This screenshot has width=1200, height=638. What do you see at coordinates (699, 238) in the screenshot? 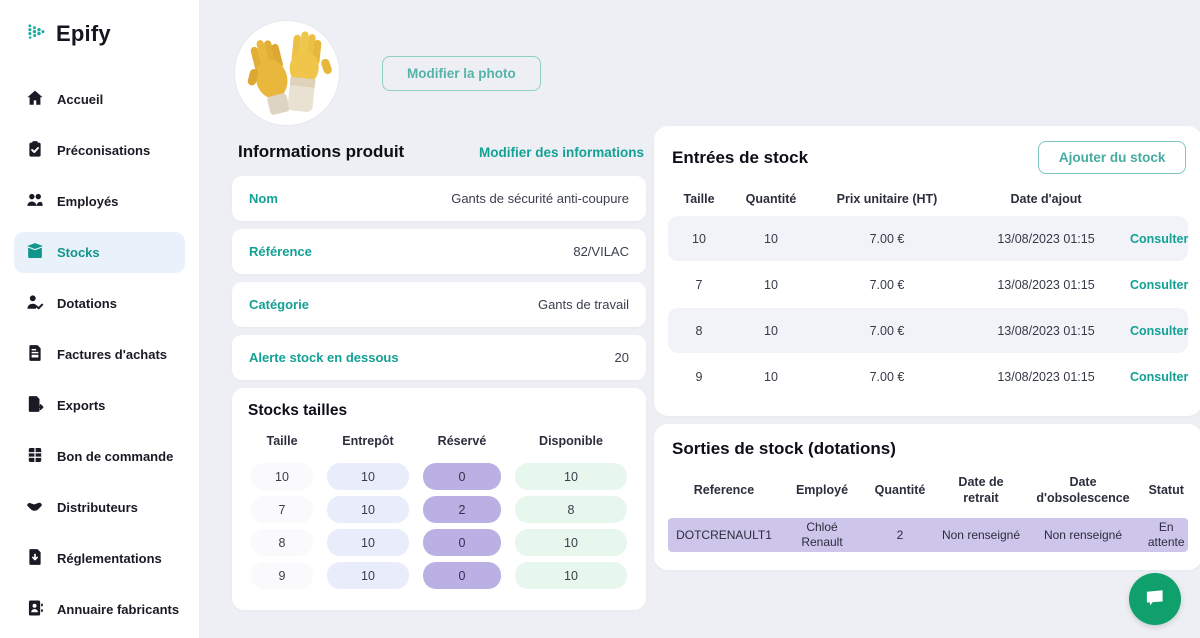
I see `taille-cell: 10` at bounding box center [699, 238].